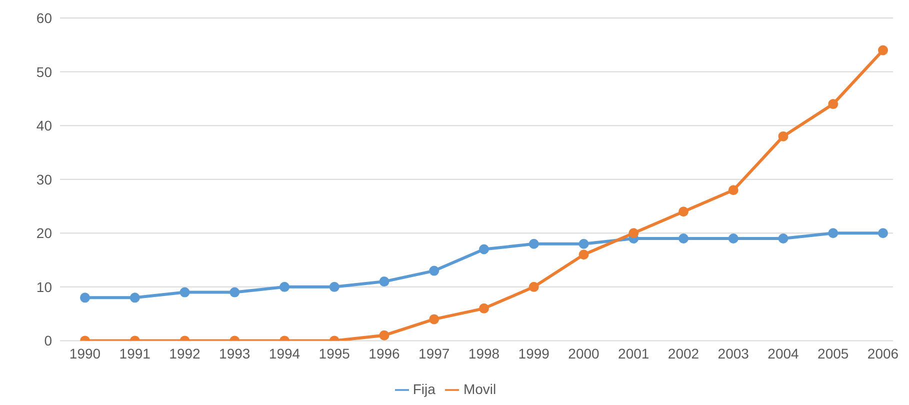 This screenshot has width=909, height=405. What do you see at coordinates (85, 354) in the screenshot?
I see `x-tick-label: 1990` at bounding box center [85, 354].